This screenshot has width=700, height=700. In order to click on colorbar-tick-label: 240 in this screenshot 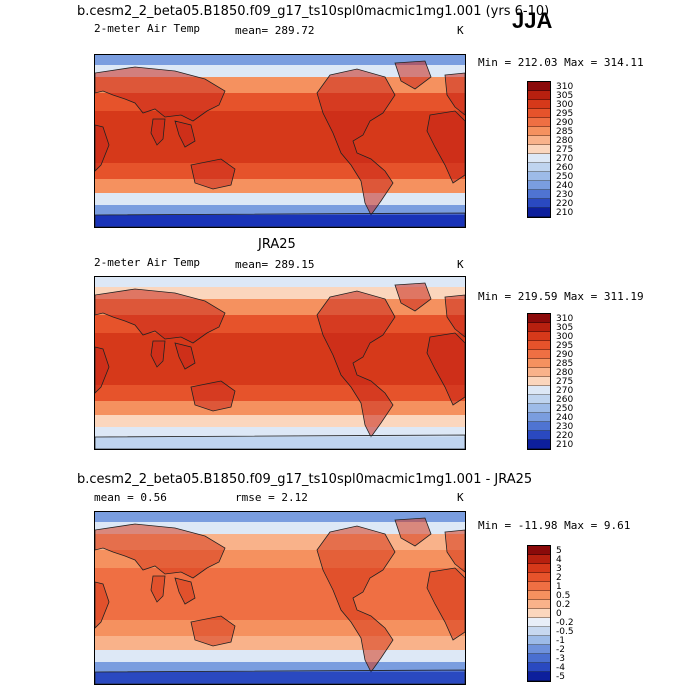, I will do `click(565, 186)`.